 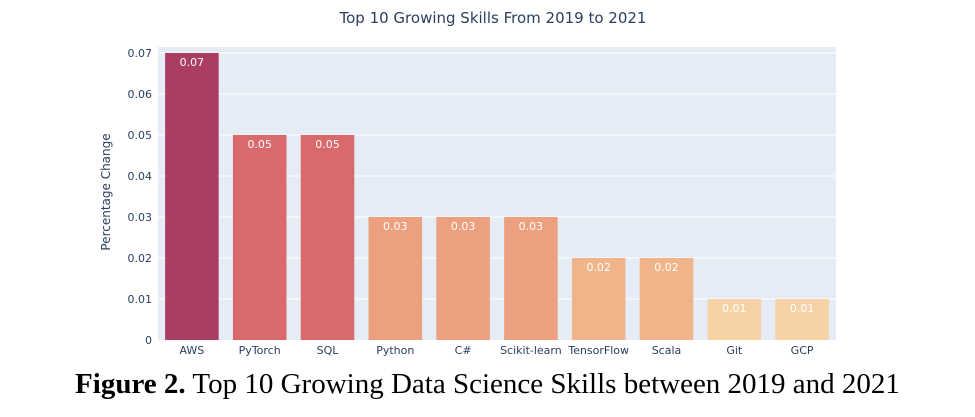 I want to click on y-tick-label: 0, so click(x=148, y=340).